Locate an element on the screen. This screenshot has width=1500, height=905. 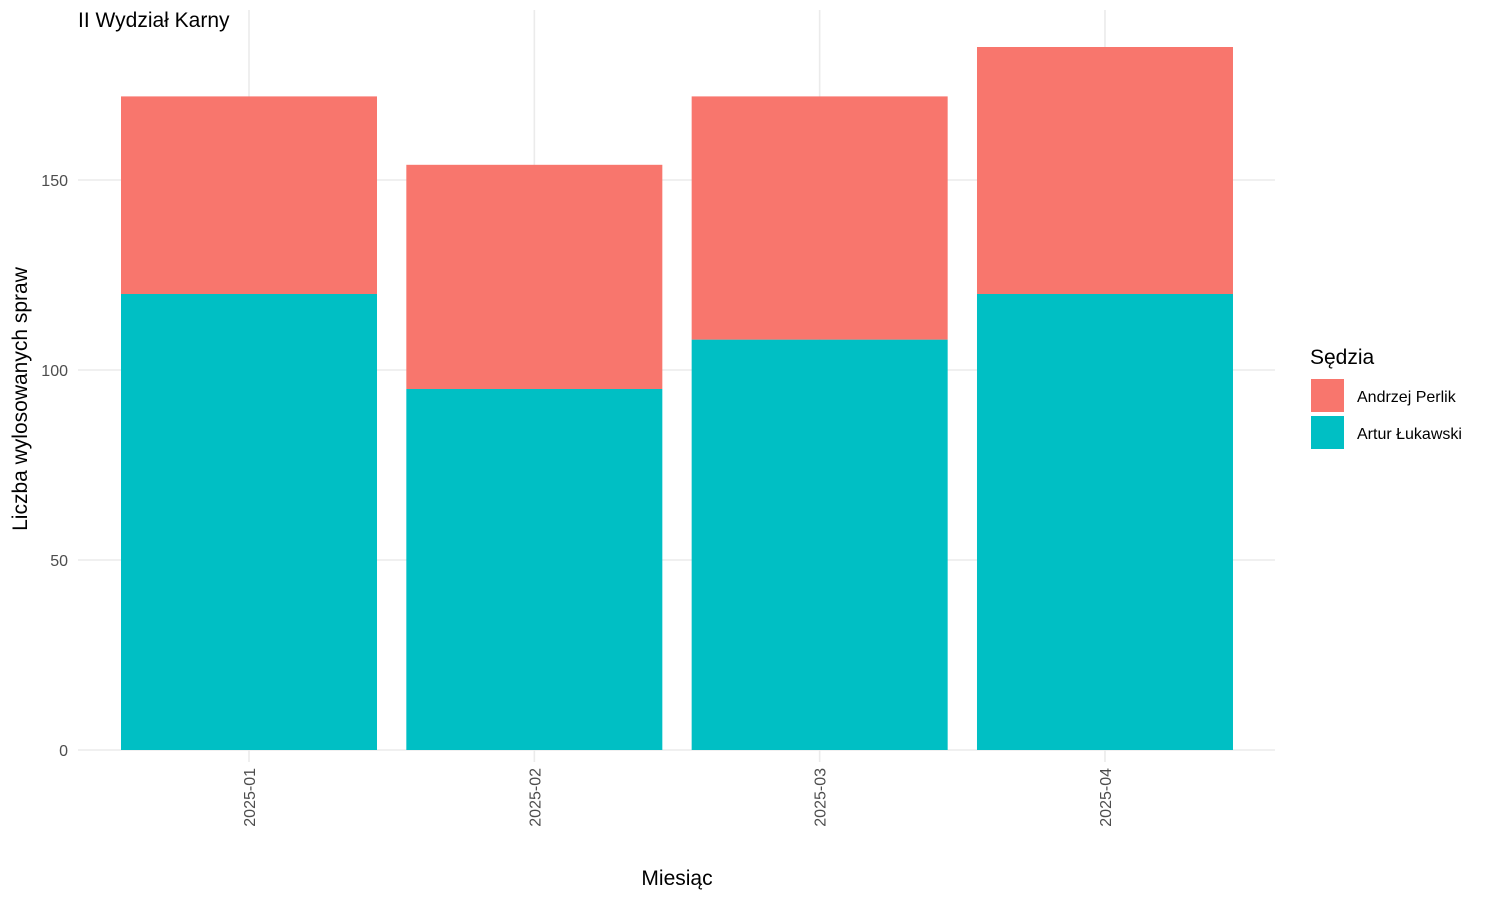
x-tick-label: 2025-02 is located at coordinates (535, 797).